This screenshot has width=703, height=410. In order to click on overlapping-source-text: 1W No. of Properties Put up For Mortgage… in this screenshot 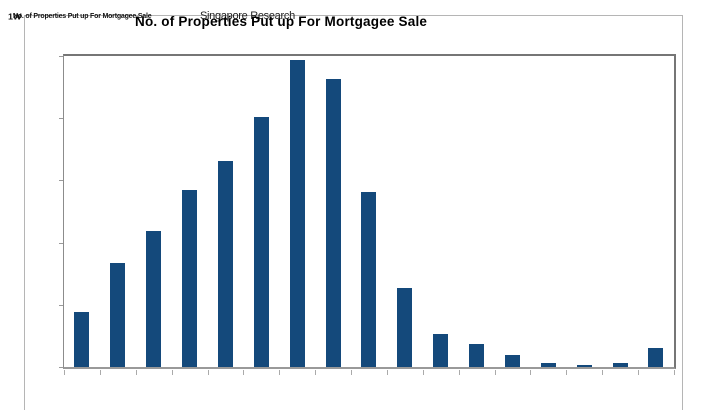, I will do `click(160, 13)`.